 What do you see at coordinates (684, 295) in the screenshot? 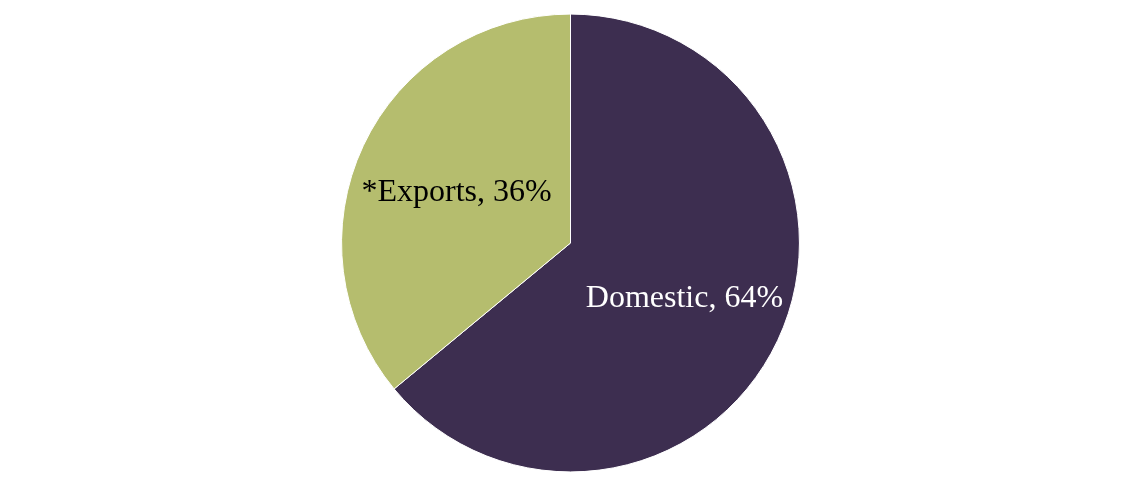
I see `slice-label: Domestic, 64%` at bounding box center [684, 295].